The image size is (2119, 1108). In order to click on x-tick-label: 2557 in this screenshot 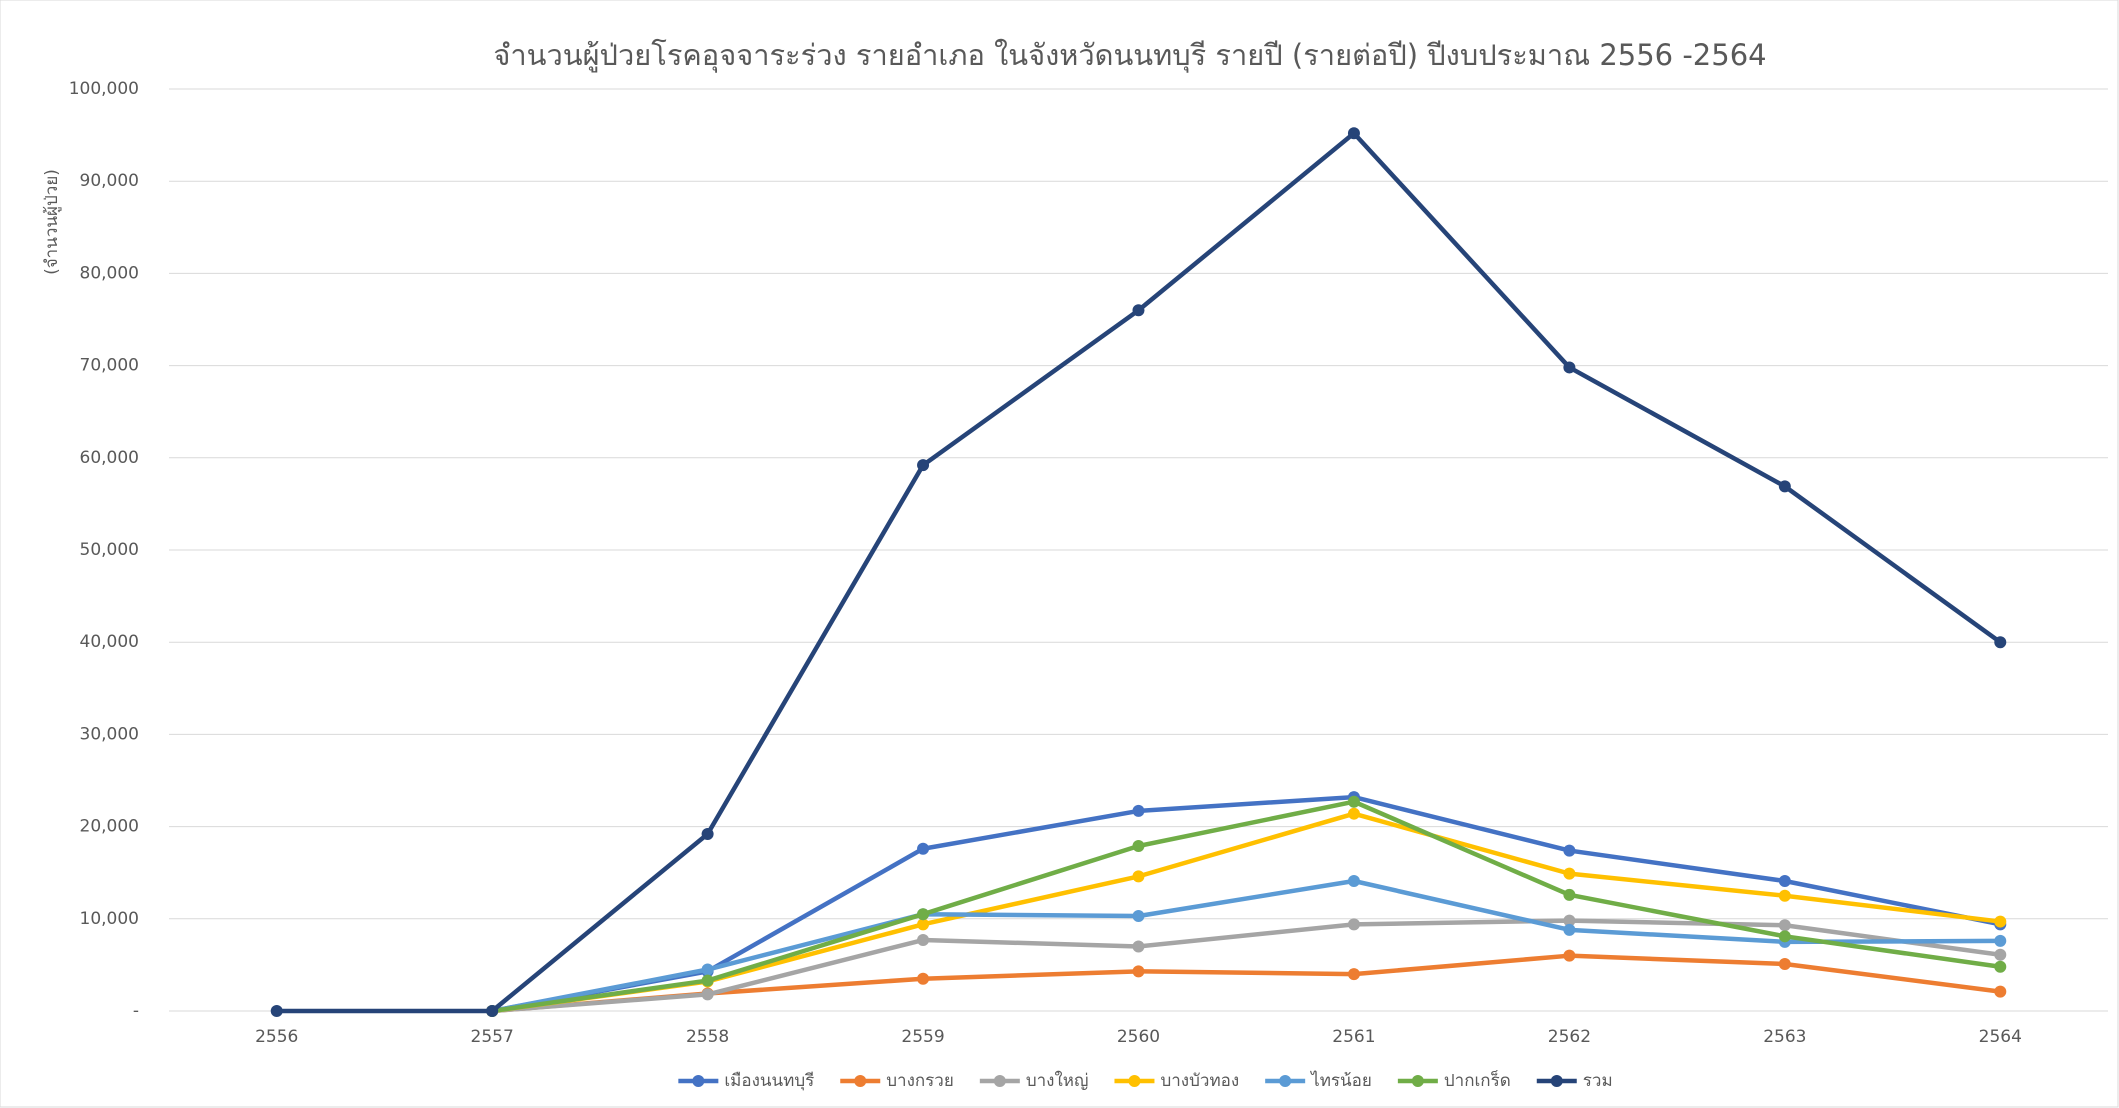, I will do `click(492, 1037)`.